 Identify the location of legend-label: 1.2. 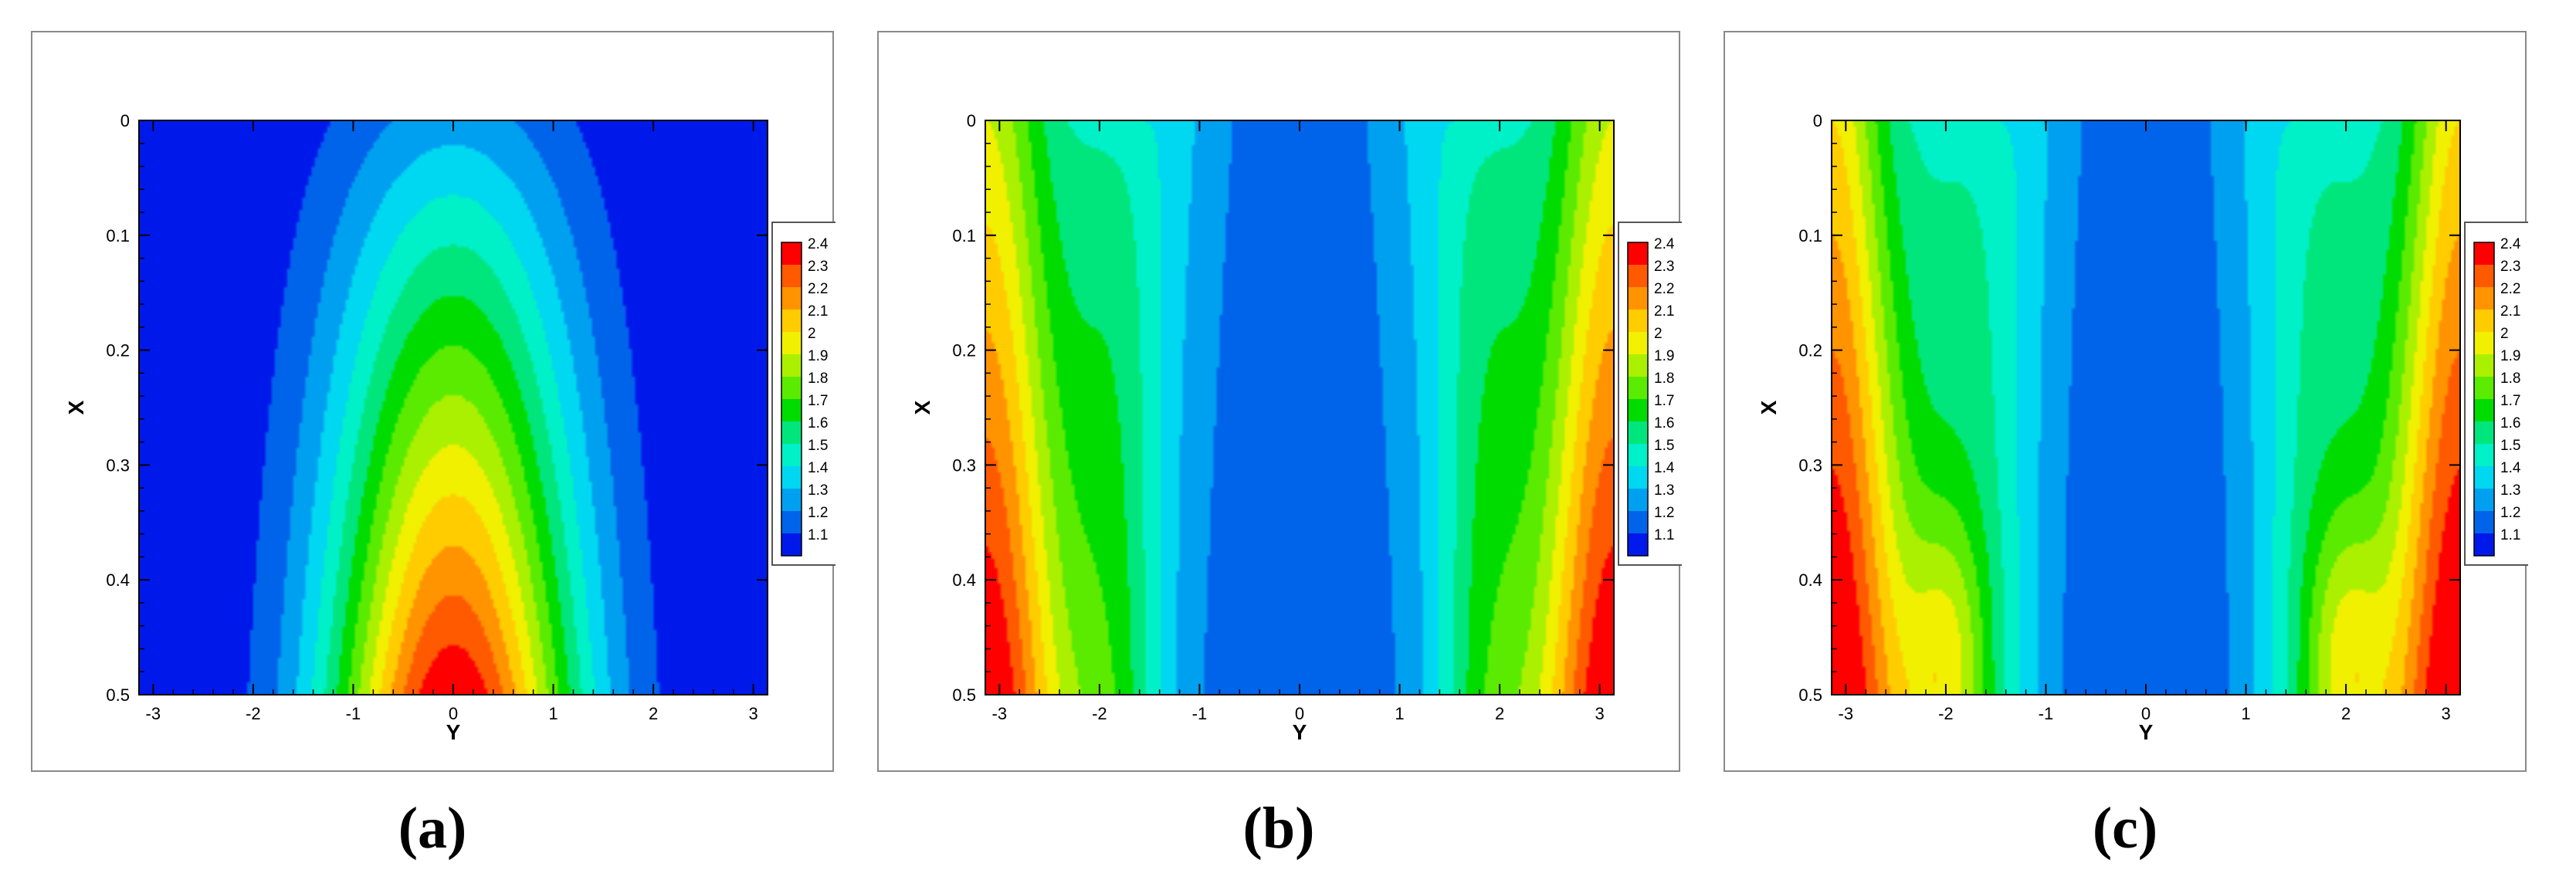
(1664, 513).